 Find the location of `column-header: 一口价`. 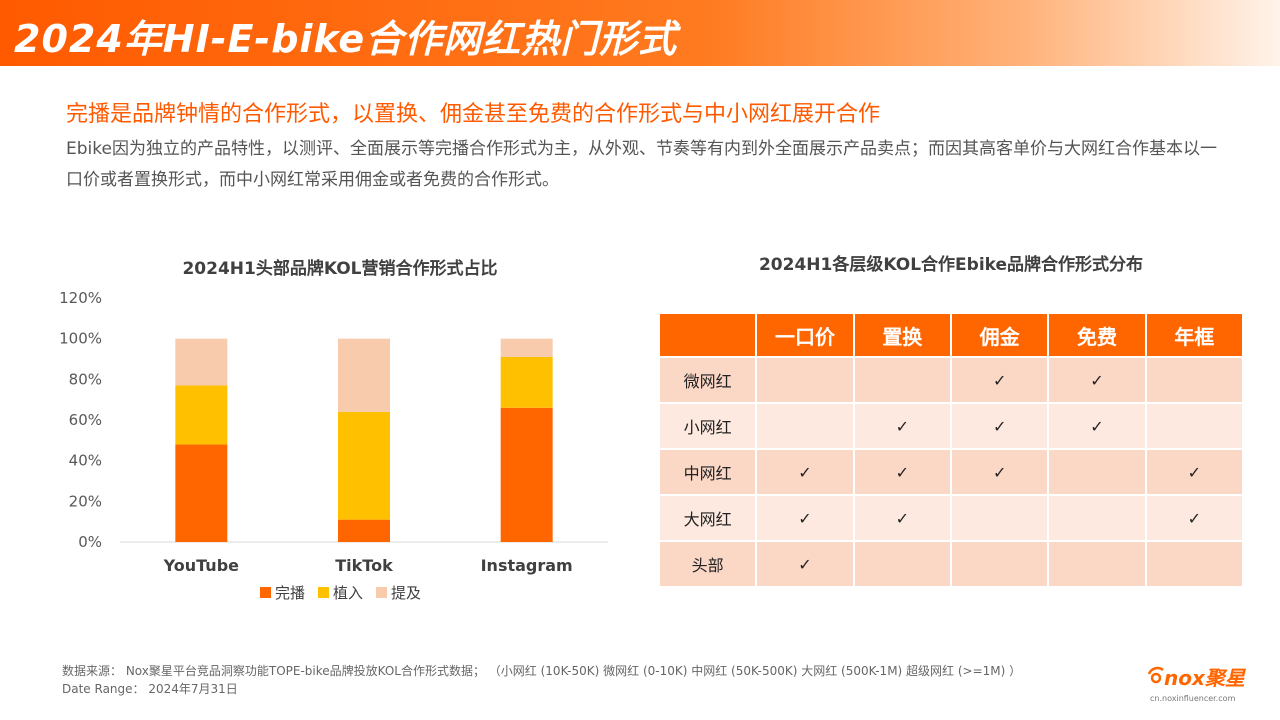

column-header: 一口价 is located at coordinates (805, 335).